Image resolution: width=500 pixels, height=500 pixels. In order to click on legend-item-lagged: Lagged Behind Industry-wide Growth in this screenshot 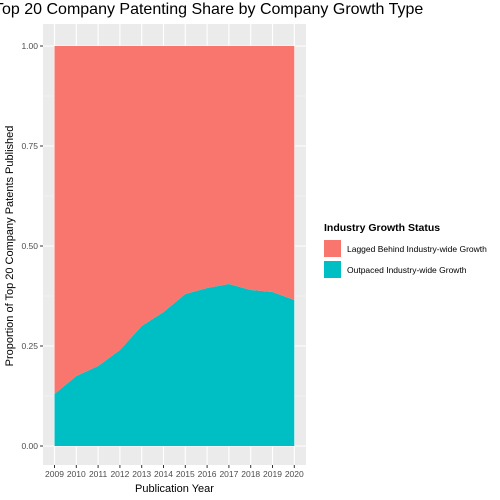, I will do `click(405, 248)`.